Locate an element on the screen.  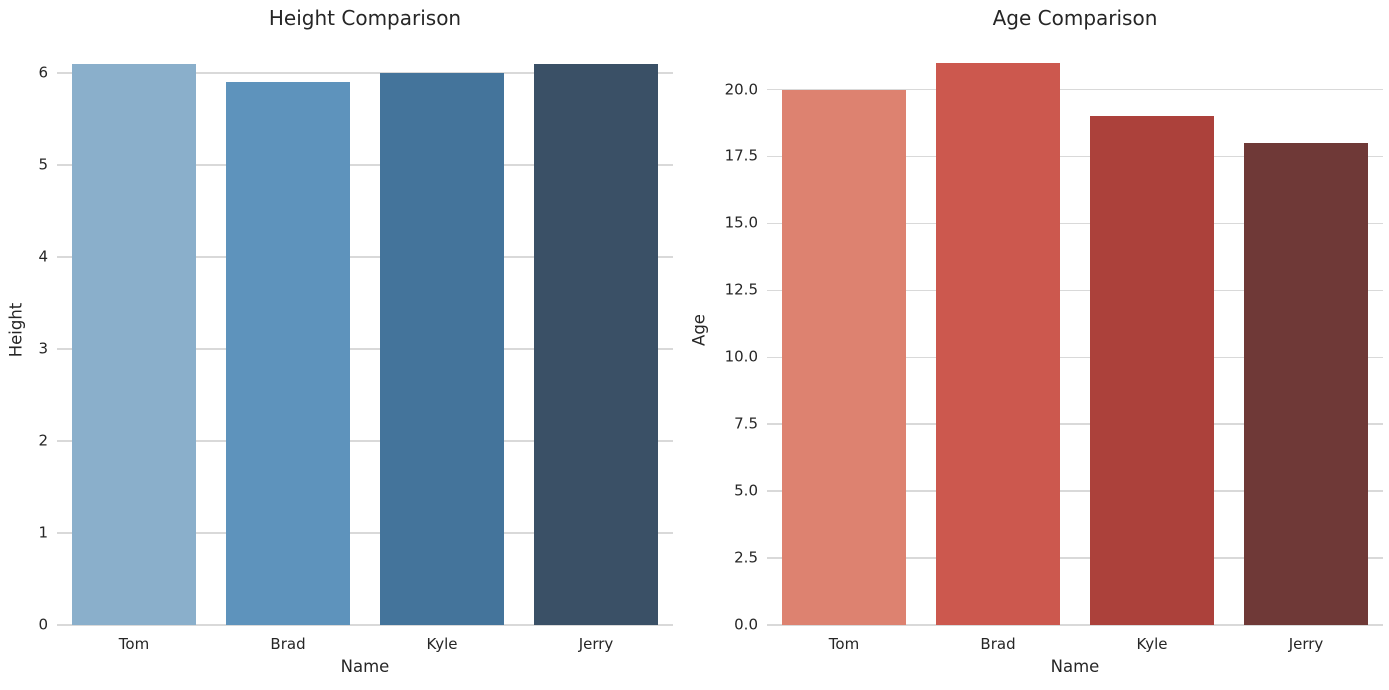
y-tick-label: 10.0 is located at coordinates (741, 356).